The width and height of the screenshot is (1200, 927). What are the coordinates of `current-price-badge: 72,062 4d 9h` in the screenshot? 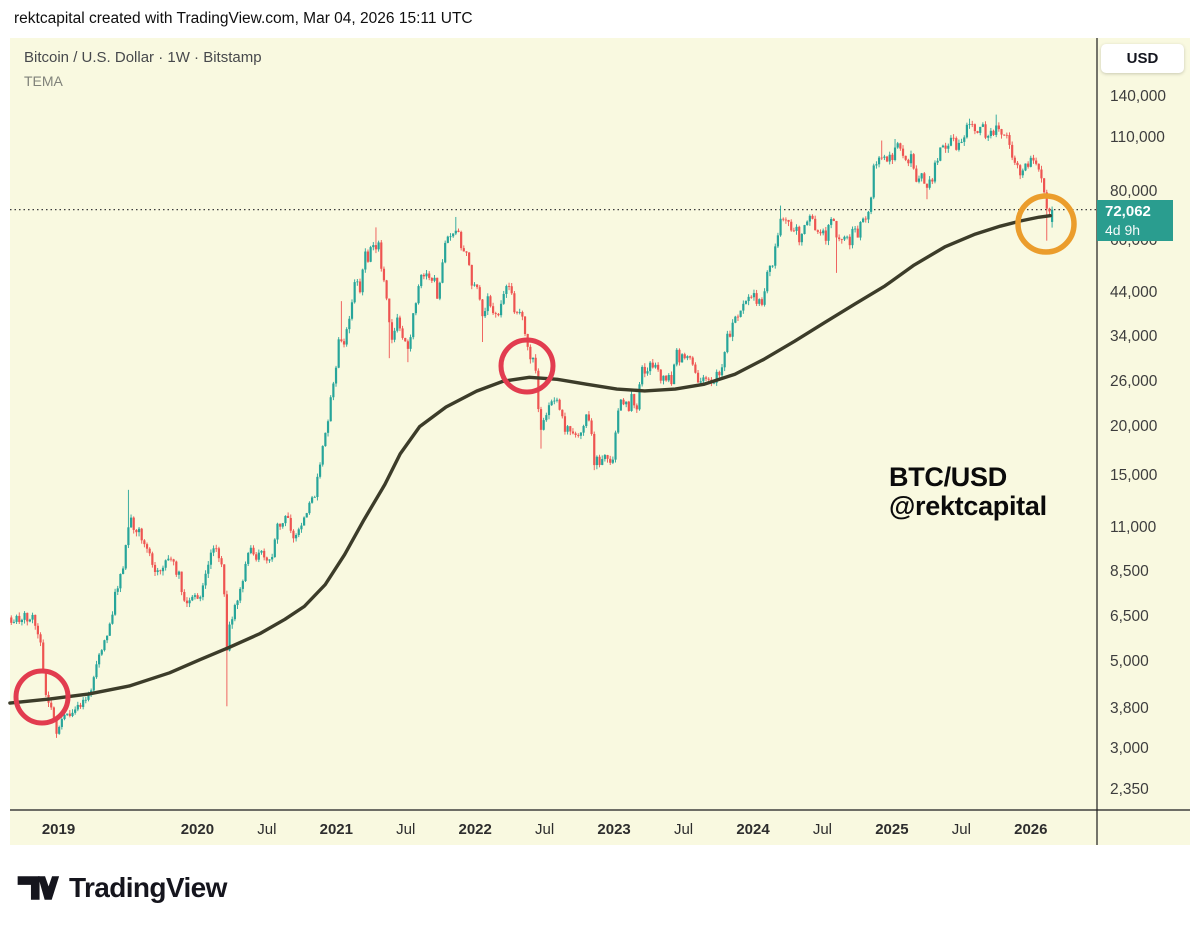 It's located at (1135, 220).